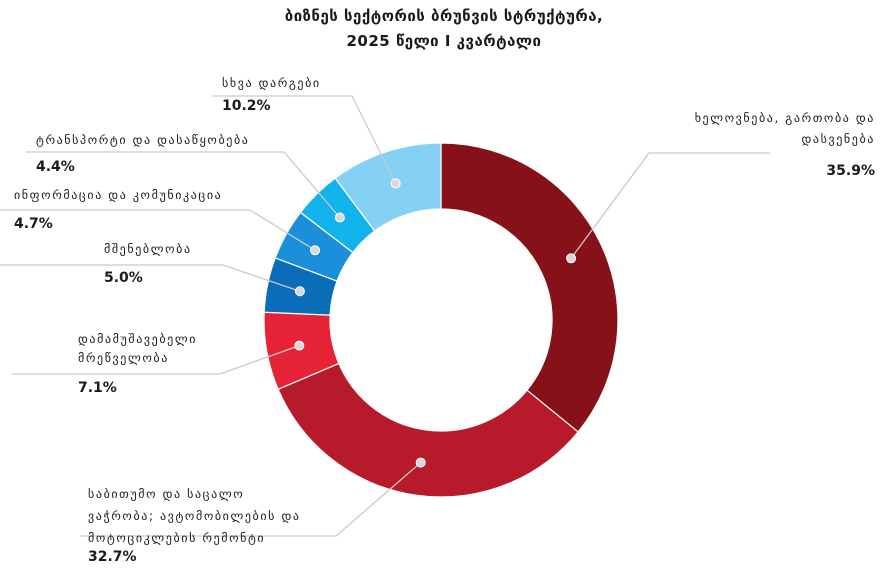 The height and width of the screenshot is (571, 888). Describe the element at coordinates (142, 140) in the screenshot. I see `slice-6-label-line-1: ტრანსპორტი და დასაწყობება` at that location.